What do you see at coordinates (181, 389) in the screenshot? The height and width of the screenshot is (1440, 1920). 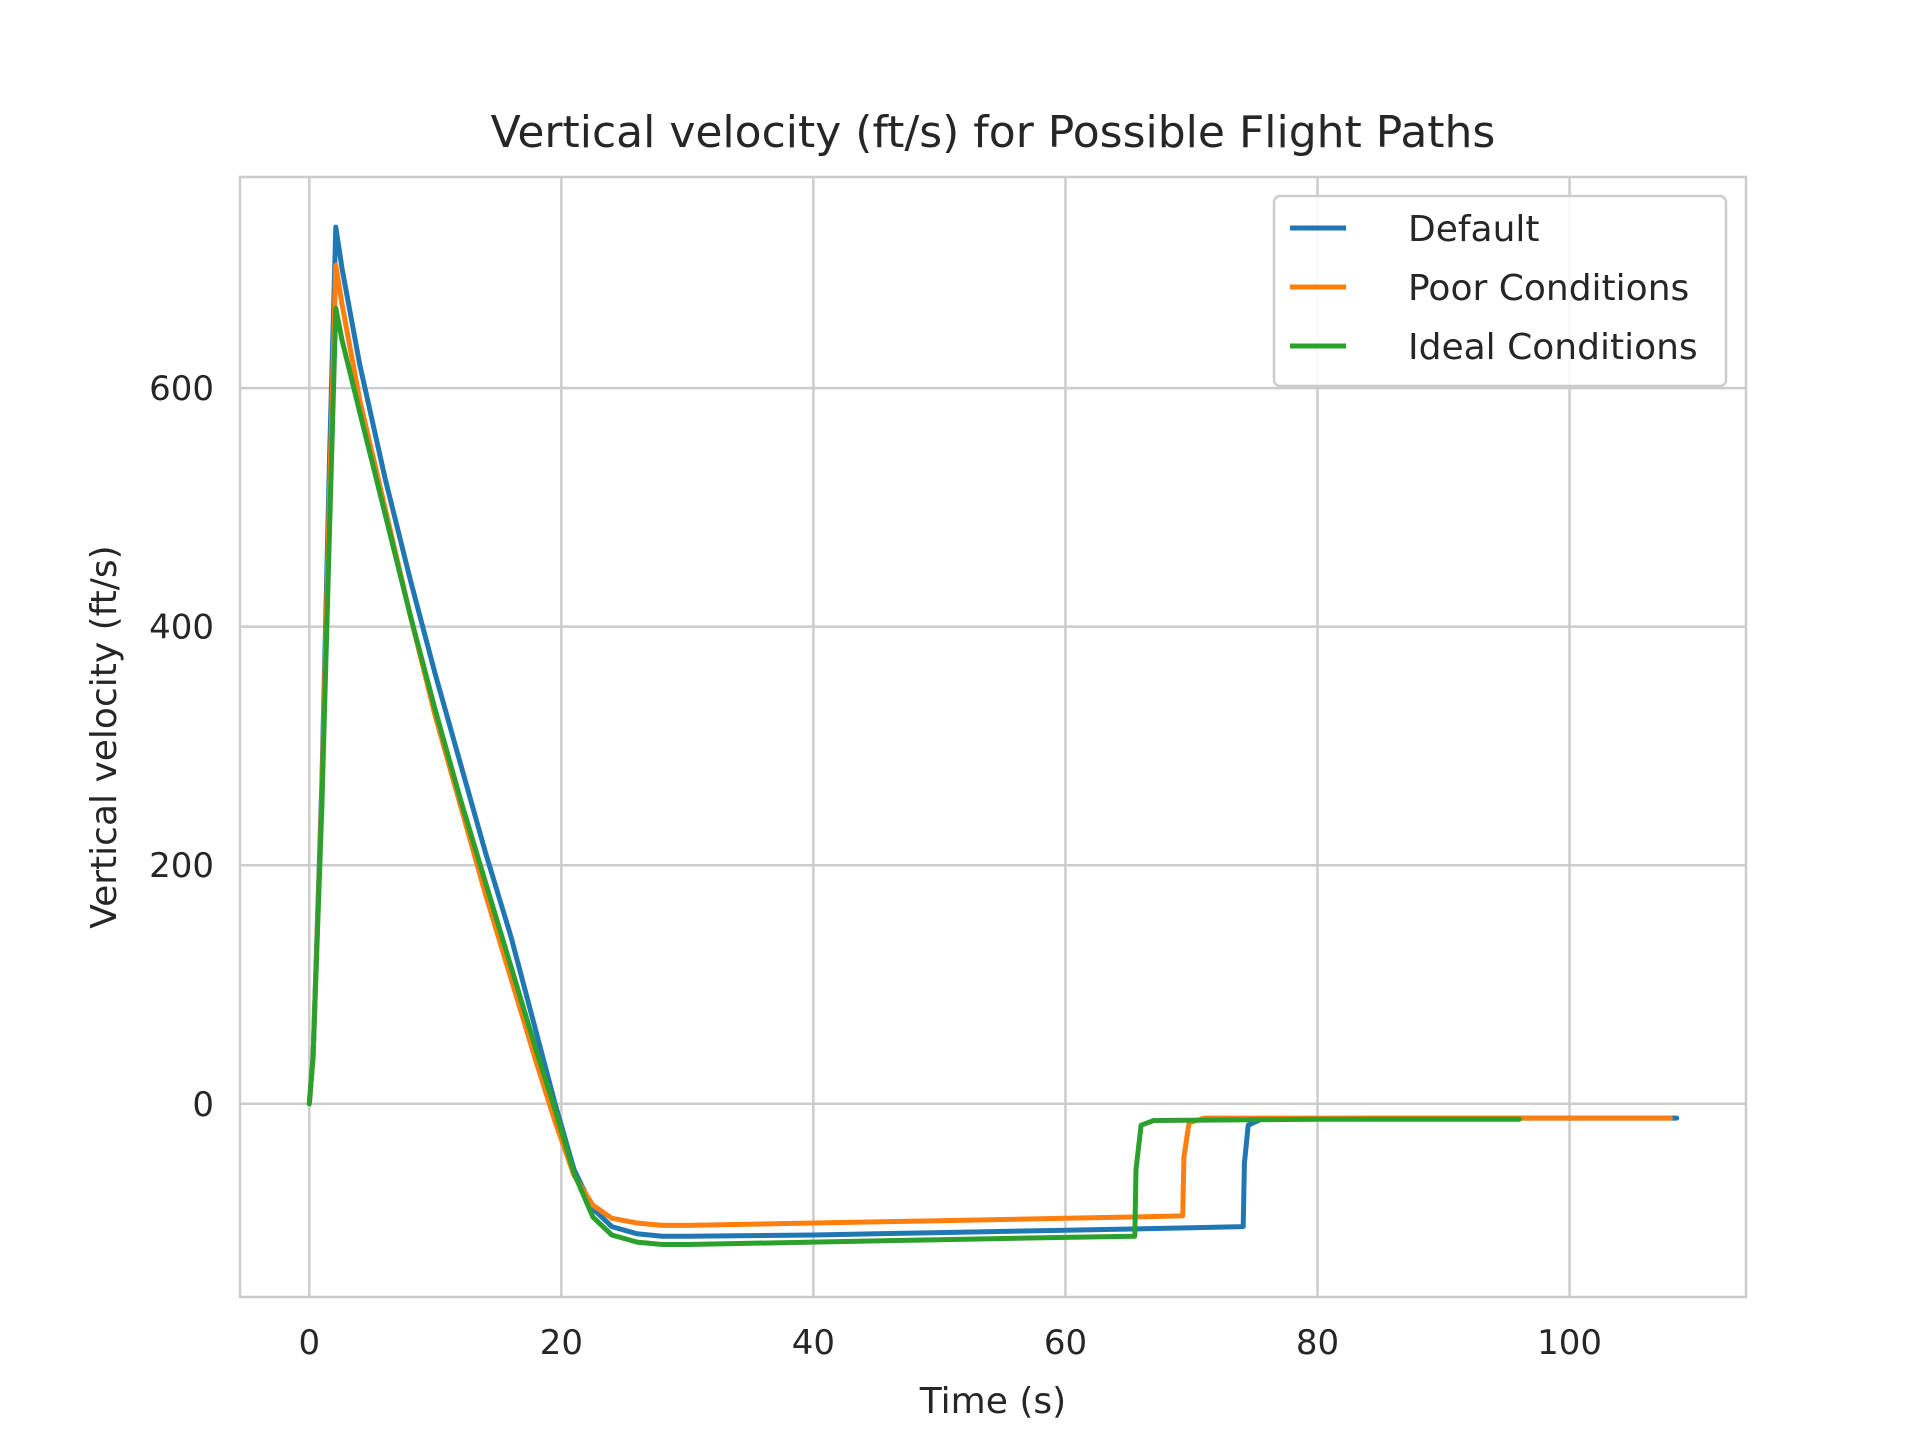 I see `y-tick-label: 600` at bounding box center [181, 389].